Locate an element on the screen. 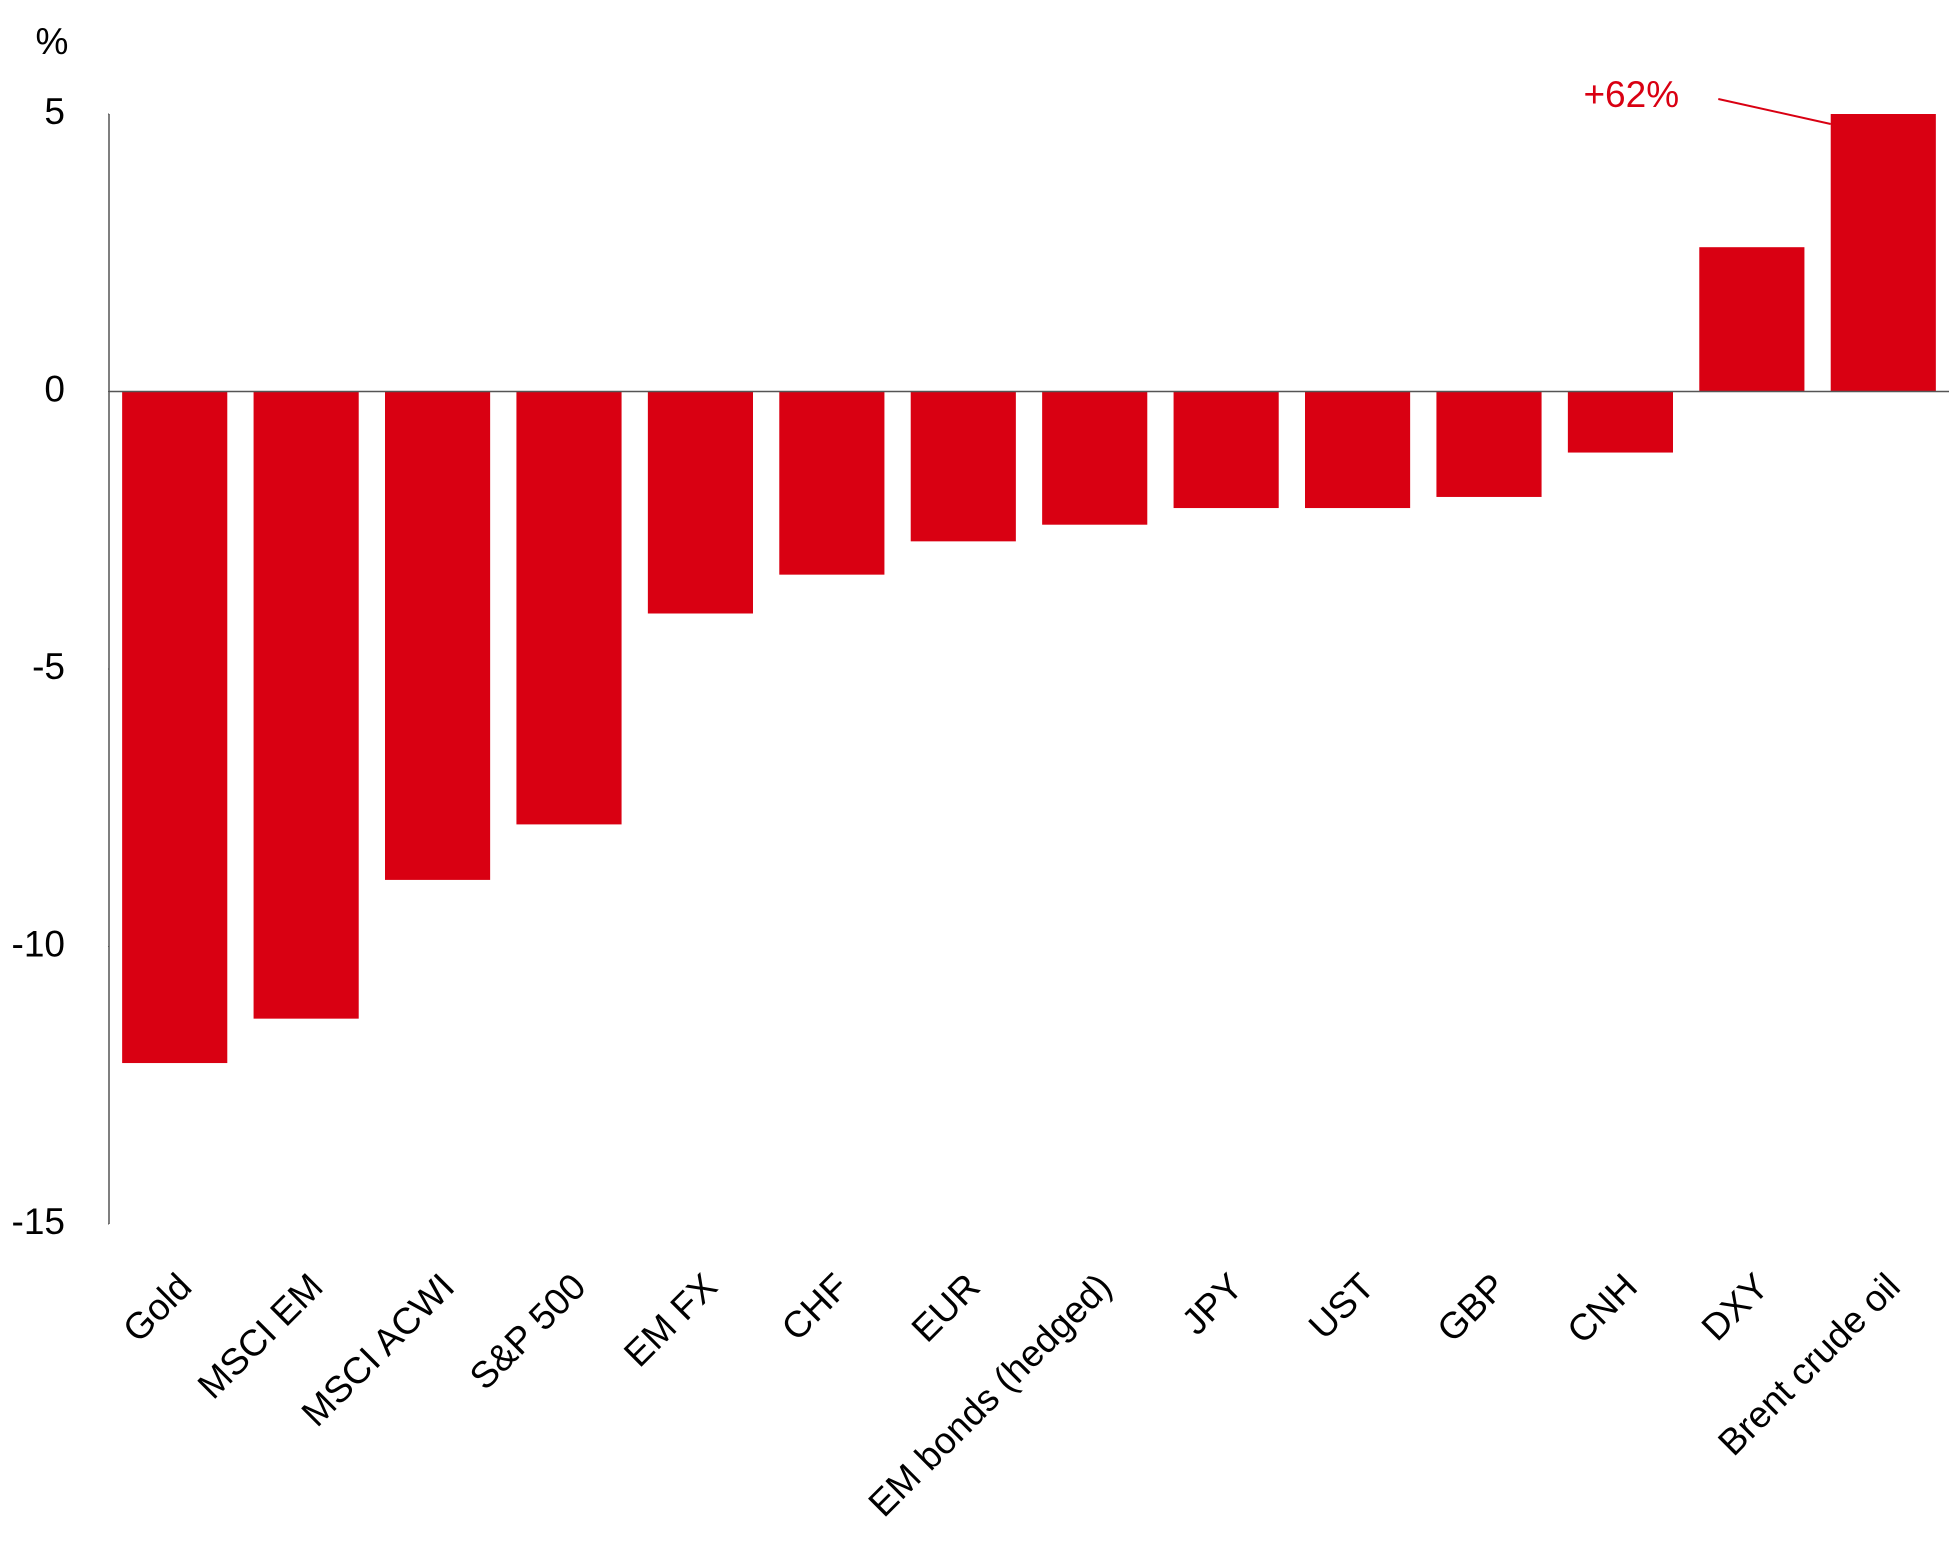 The height and width of the screenshot is (1559, 1949). y-tick-label: -15 is located at coordinates (38, 1221).